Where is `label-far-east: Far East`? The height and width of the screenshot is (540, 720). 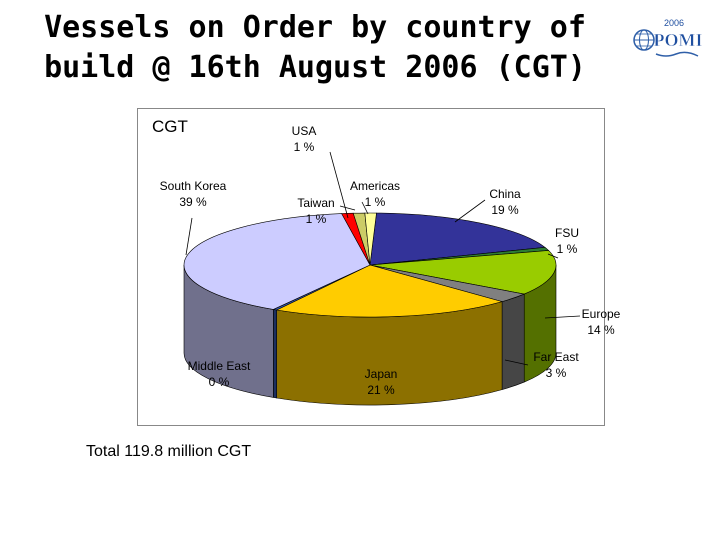 label-far-east: Far East is located at coordinates (556, 357).